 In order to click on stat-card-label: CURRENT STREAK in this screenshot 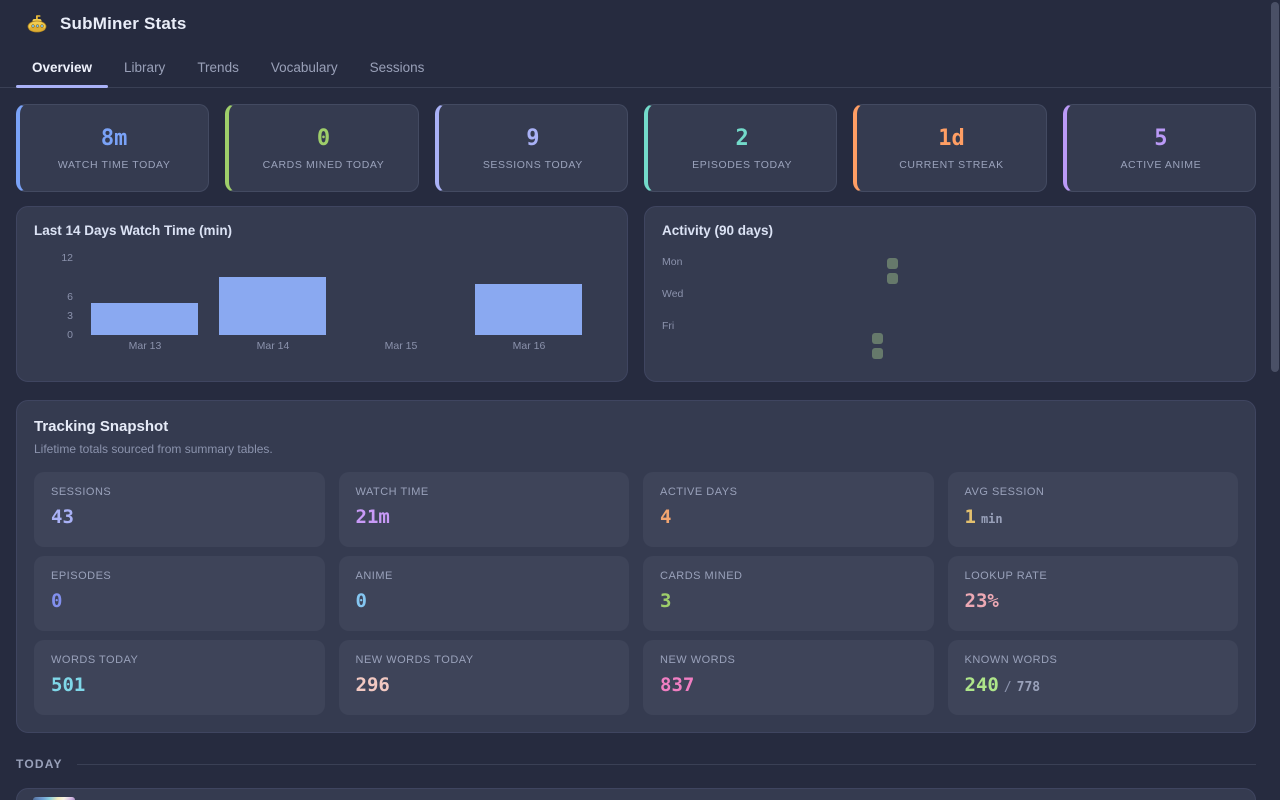, I will do `click(951, 164)`.